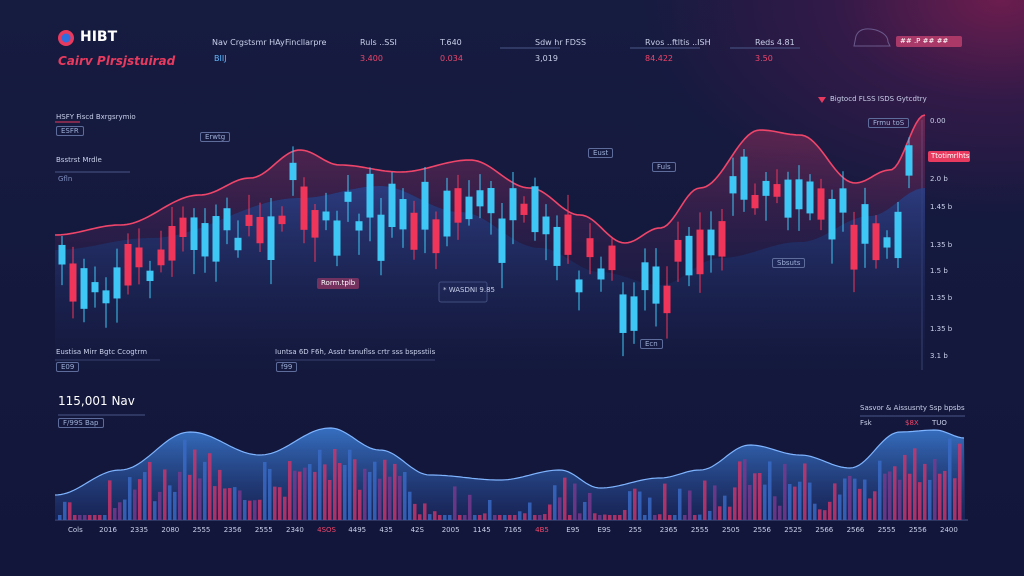  What do you see at coordinates (65, 179) in the screenshot?
I see `tag: Gfln` at bounding box center [65, 179].